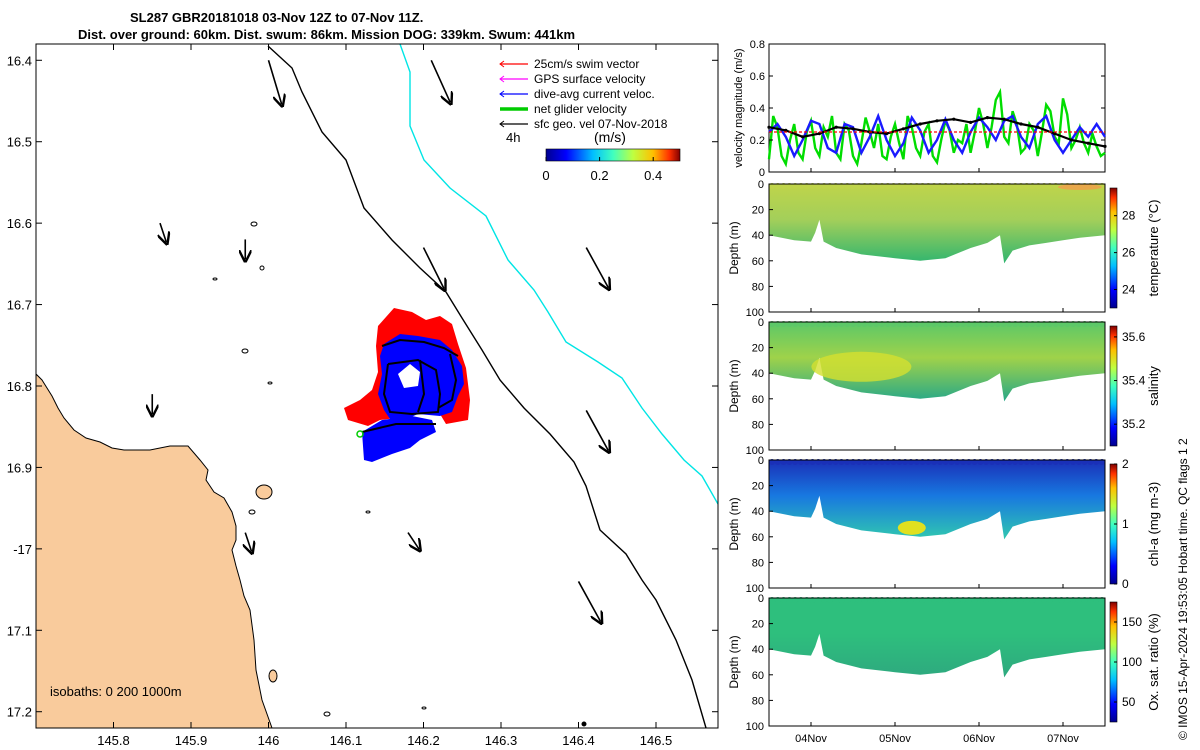 The width and height of the screenshot is (1200, 750). Describe the element at coordinates (1153, 662) in the screenshot. I see `section-colorbar-label: Ox. sat. ratio (%)` at that location.